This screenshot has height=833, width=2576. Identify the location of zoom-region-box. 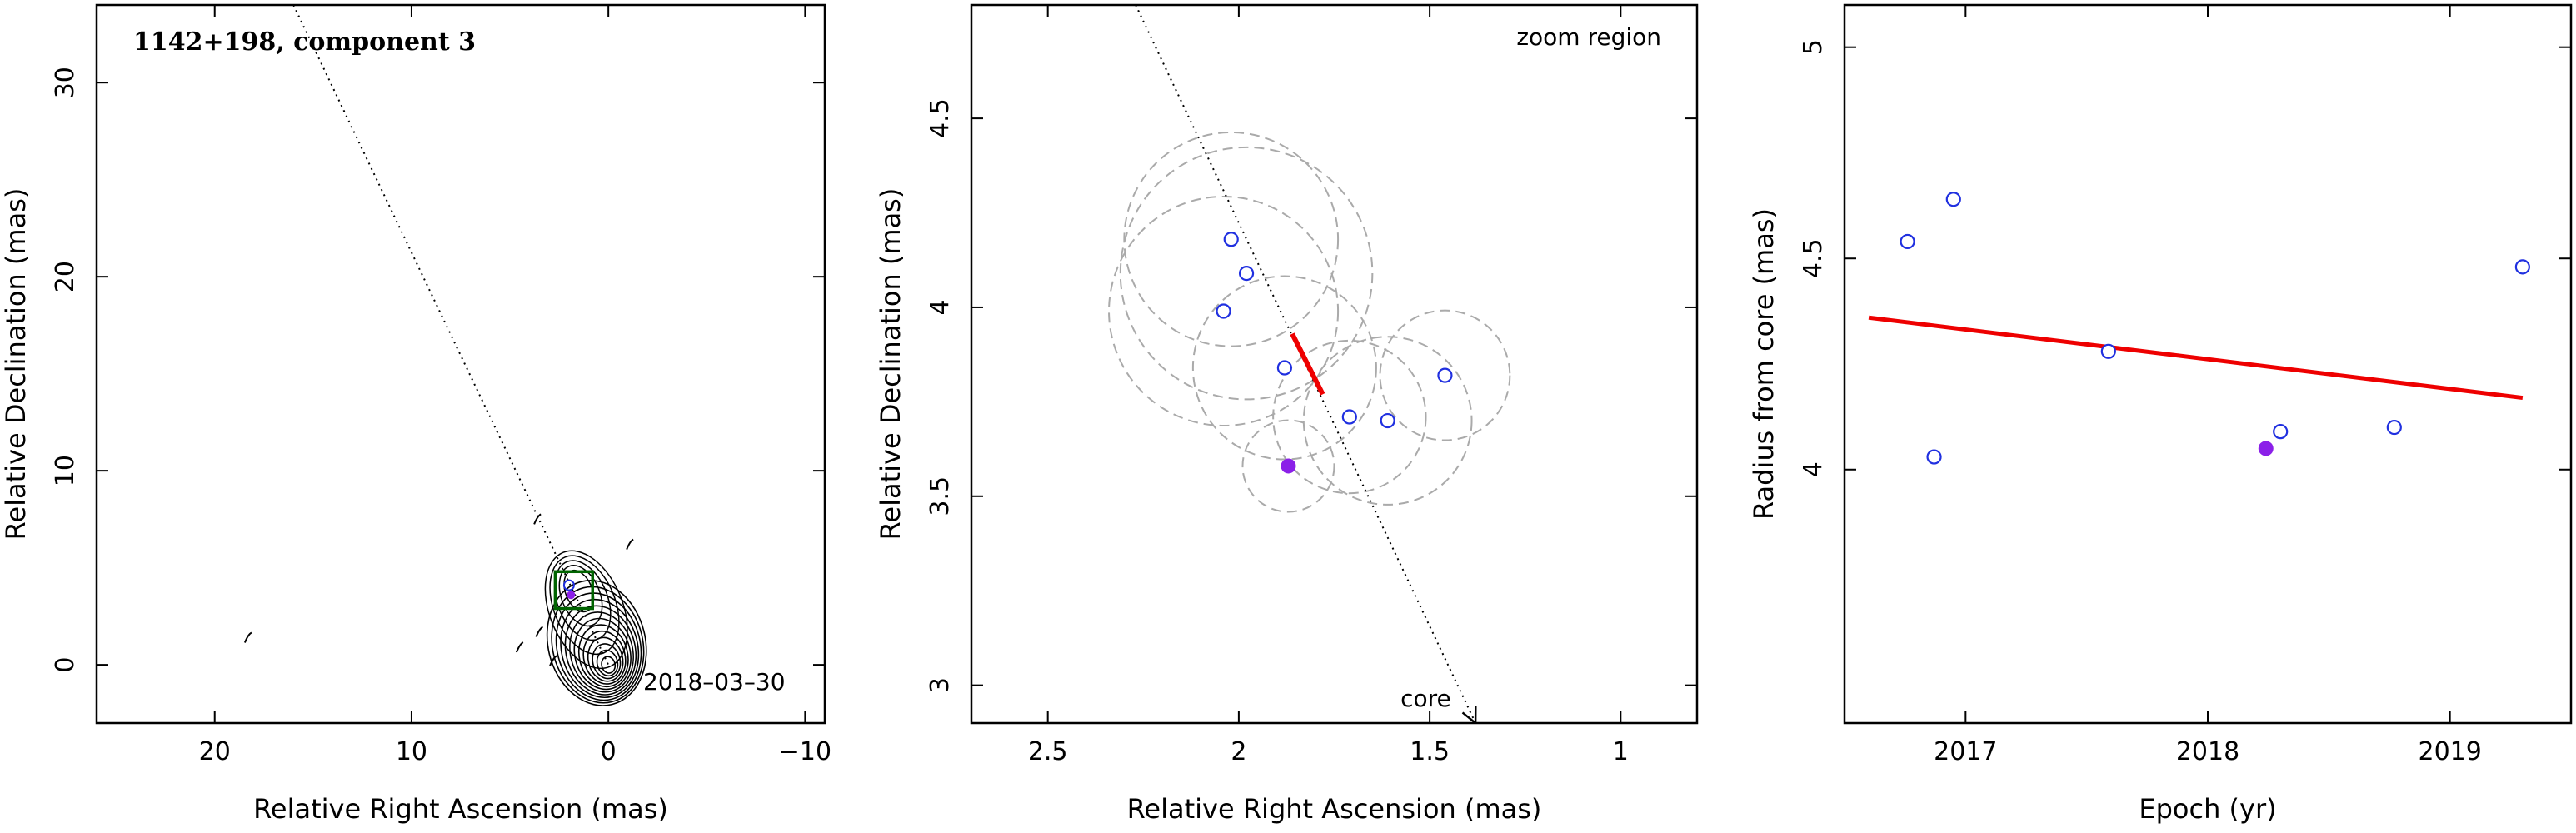
(574, 590).